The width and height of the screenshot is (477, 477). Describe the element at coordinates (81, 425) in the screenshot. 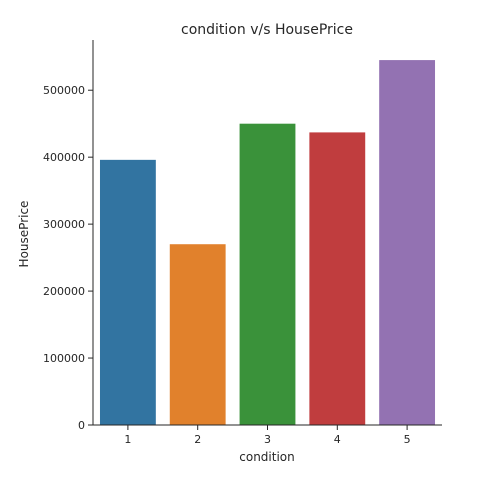

I see `y-tick-label: 0` at that location.